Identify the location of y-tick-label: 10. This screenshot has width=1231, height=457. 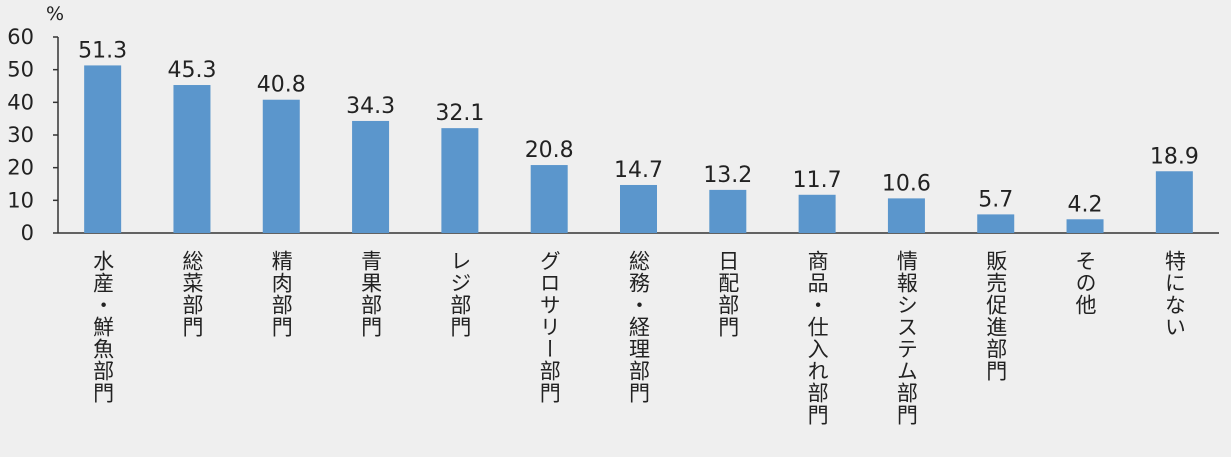
(20, 200).